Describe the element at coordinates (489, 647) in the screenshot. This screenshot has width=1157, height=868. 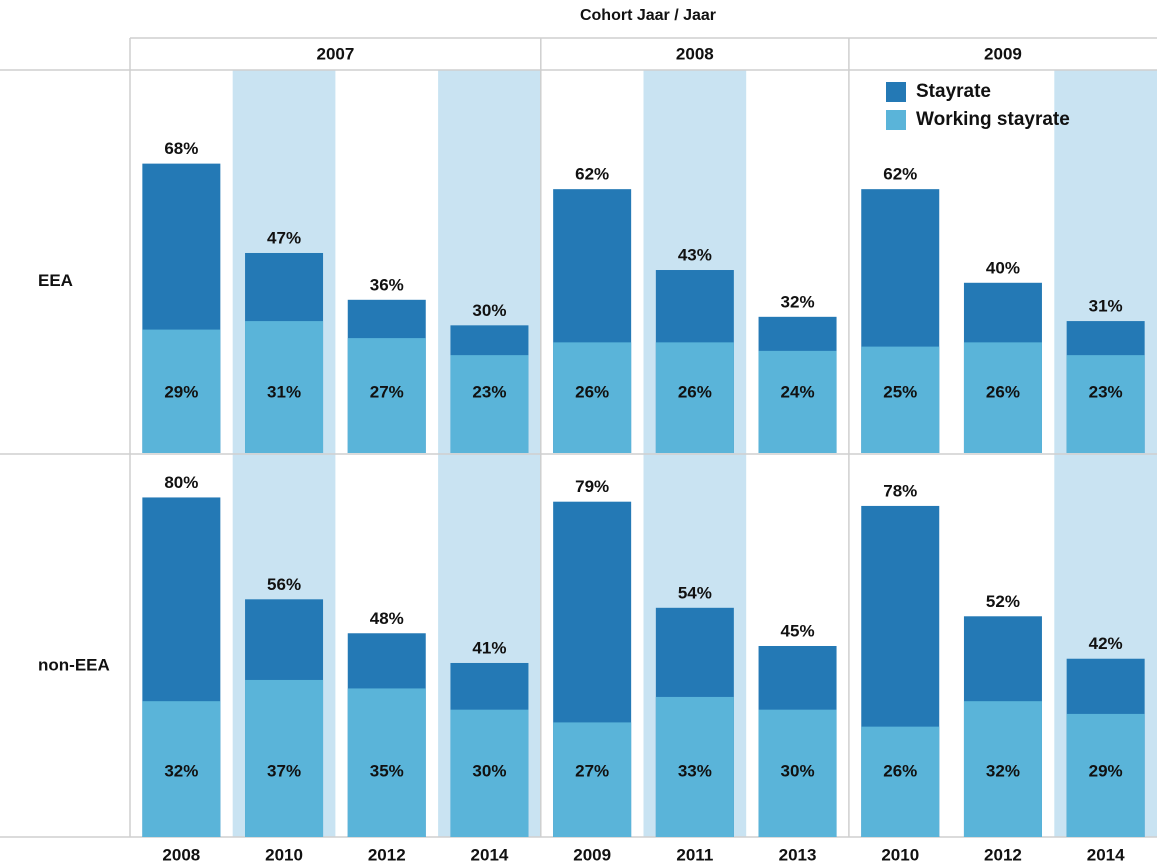
I see `value-label: 41%` at that location.